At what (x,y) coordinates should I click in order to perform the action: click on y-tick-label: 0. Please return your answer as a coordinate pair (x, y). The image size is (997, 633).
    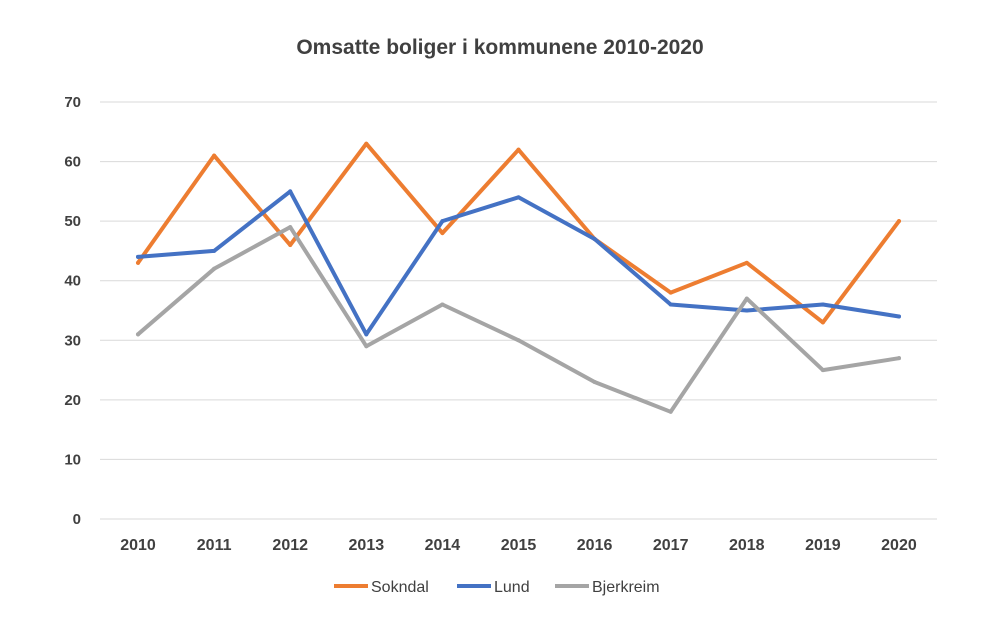
    Looking at the image, I should click on (77, 519).